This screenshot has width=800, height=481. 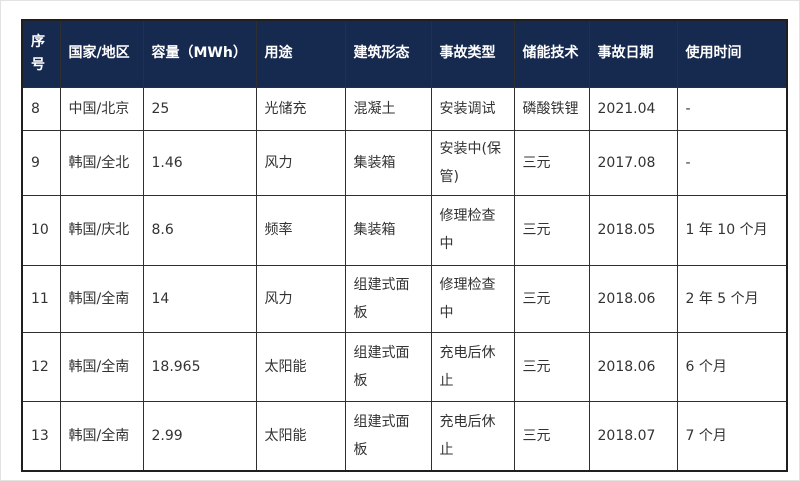 What do you see at coordinates (199, 162) in the screenshot?
I see `cell-capacity: 1.46` at bounding box center [199, 162].